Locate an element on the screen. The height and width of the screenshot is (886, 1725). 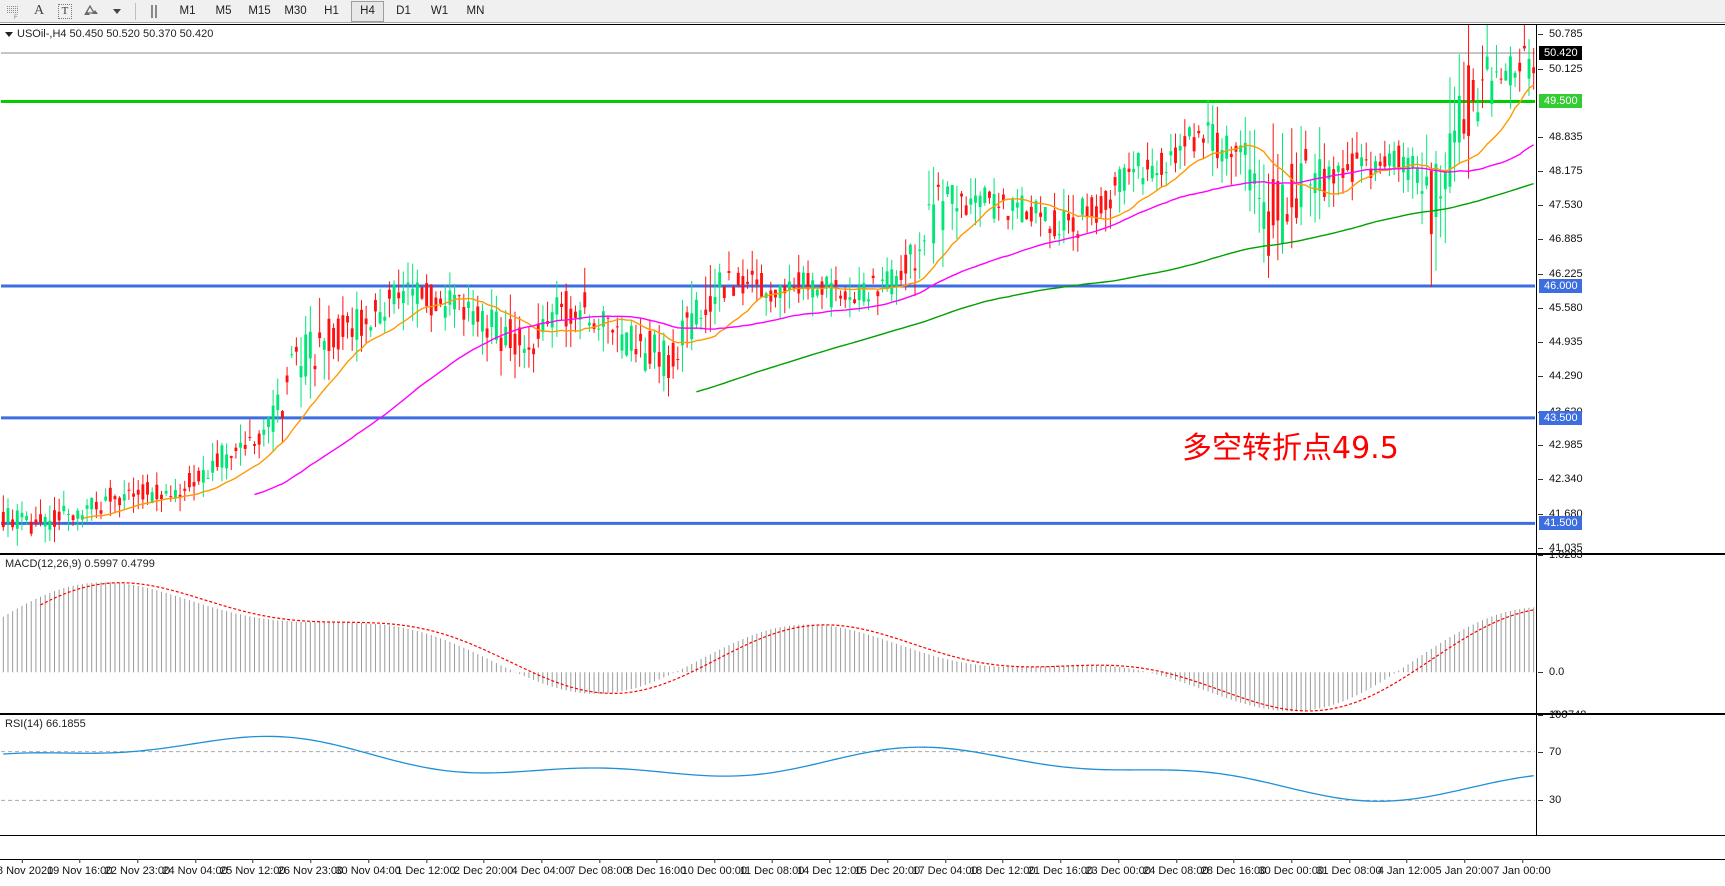
time-label: 17 Dec 04:00 is located at coordinates (945, 868).